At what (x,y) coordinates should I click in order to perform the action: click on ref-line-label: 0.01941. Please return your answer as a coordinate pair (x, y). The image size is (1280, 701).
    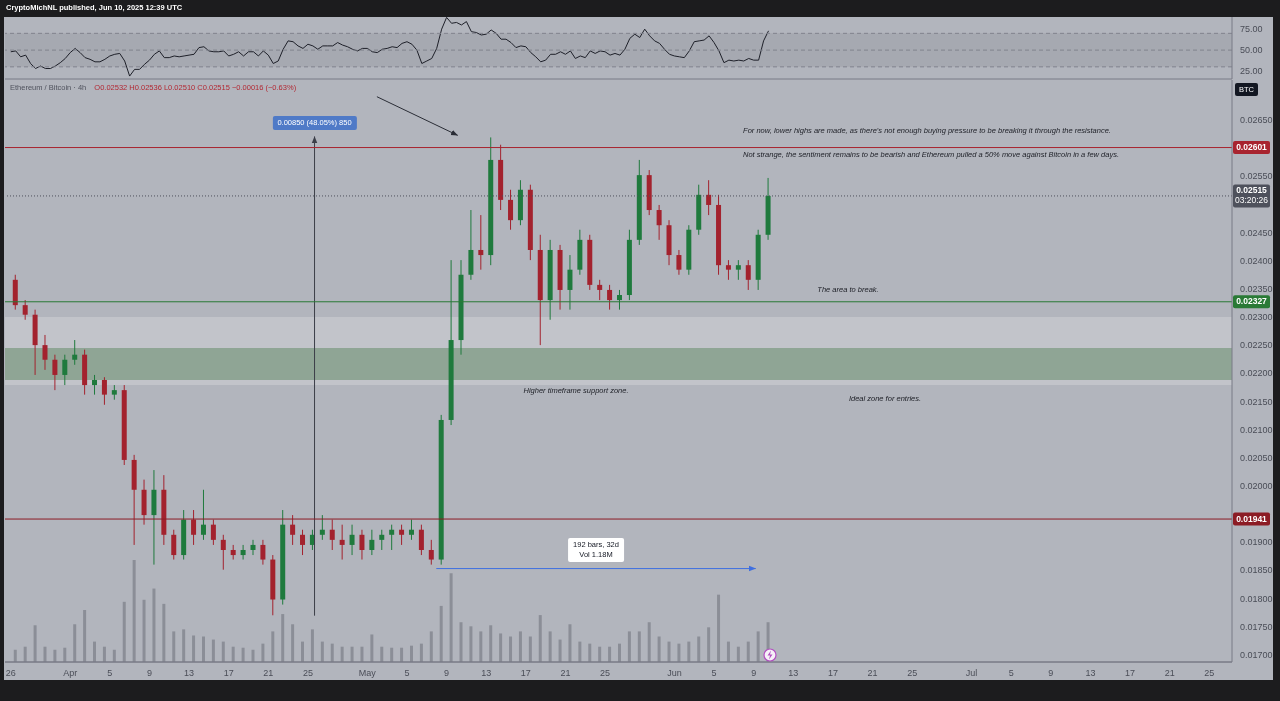
    Looking at the image, I should click on (1252, 518).